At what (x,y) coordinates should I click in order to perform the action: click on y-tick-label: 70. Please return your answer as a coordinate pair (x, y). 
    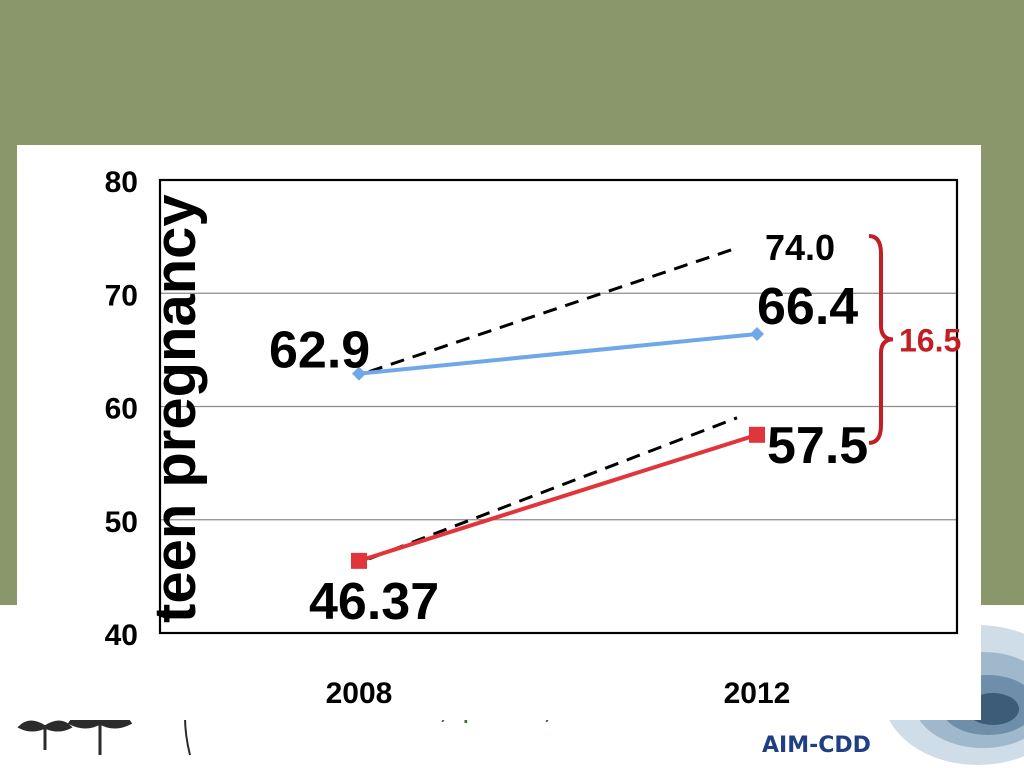
    Looking at the image, I should click on (121, 295).